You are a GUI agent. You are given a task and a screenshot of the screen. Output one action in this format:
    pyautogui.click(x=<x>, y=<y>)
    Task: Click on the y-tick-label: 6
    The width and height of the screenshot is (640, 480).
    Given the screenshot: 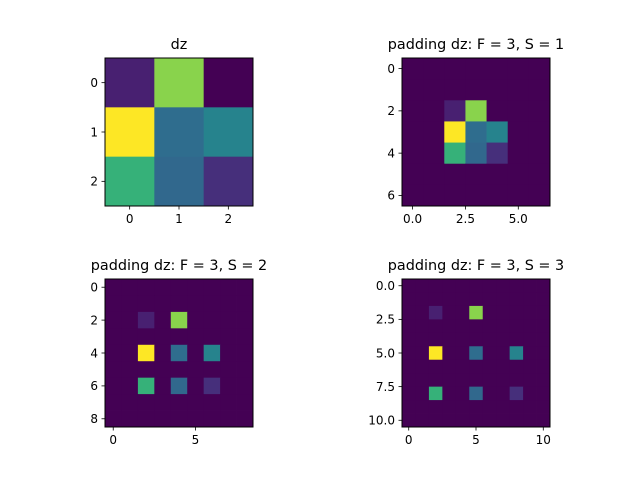 What is the action you would take?
    pyautogui.click(x=391, y=196)
    